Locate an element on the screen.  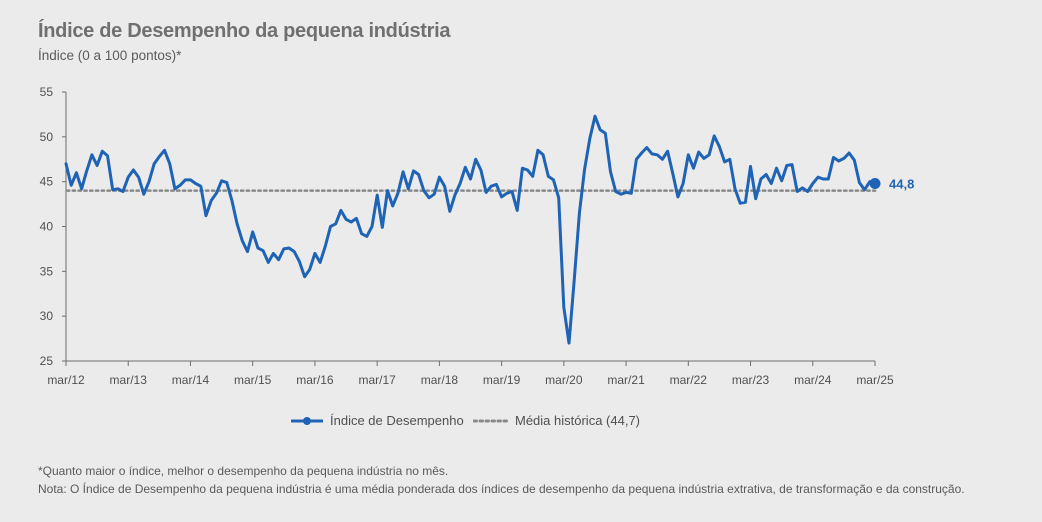
last-value-group: 44,8 is located at coordinates (891, 183).